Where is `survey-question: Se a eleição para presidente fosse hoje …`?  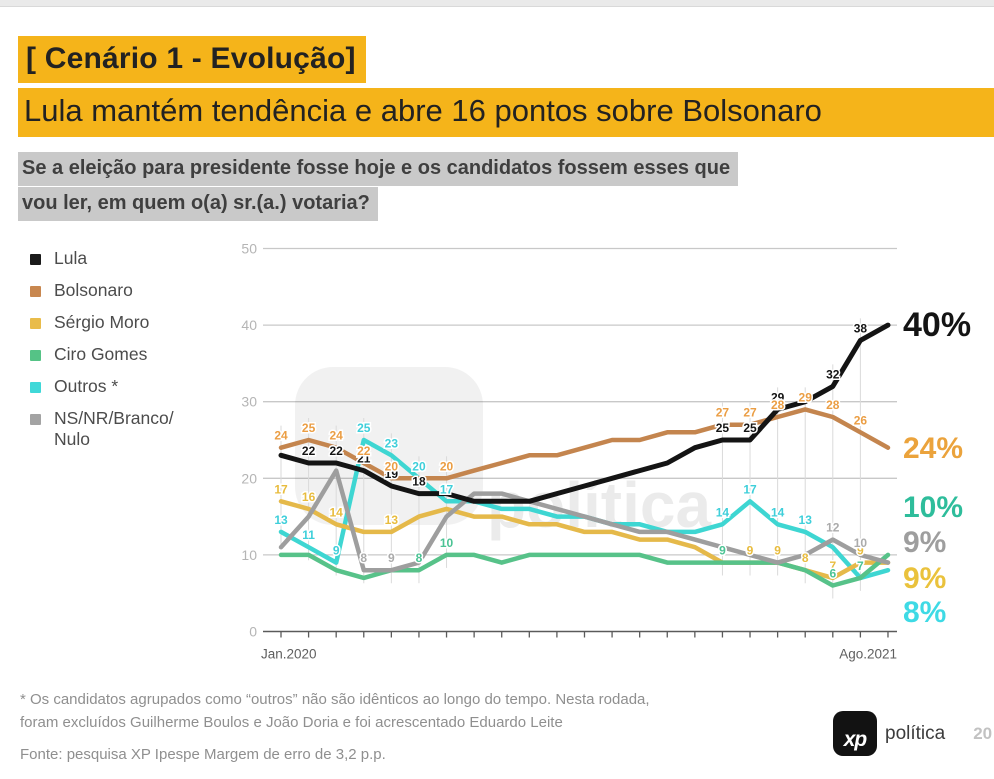
survey-question: Se a eleição para presidente fosse hoje … is located at coordinates (378, 187).